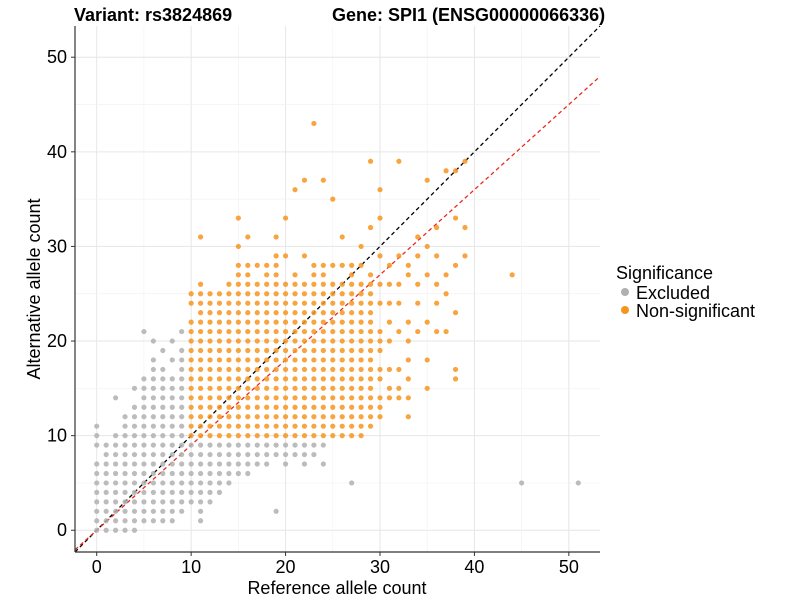 This screenshot has width=800, height=600. What do you see at coordinates (474, 567) in the screenshot?
I see `x-tick-label: 40` at bounding box center [474, 567].